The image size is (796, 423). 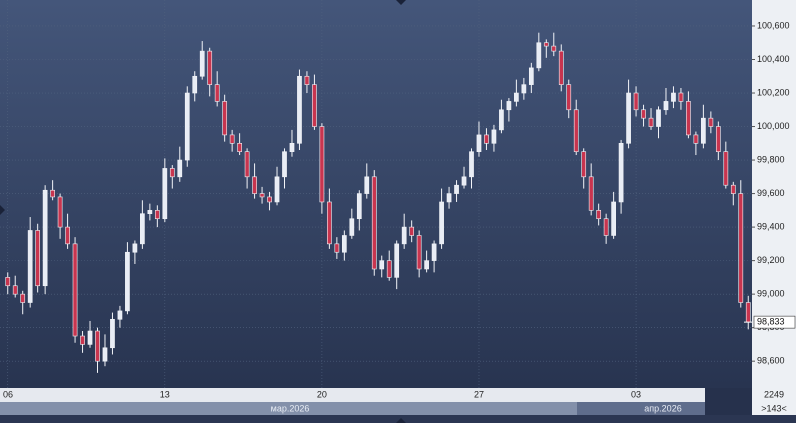 I want to click on last-price-box, so click(x=774, y=322).